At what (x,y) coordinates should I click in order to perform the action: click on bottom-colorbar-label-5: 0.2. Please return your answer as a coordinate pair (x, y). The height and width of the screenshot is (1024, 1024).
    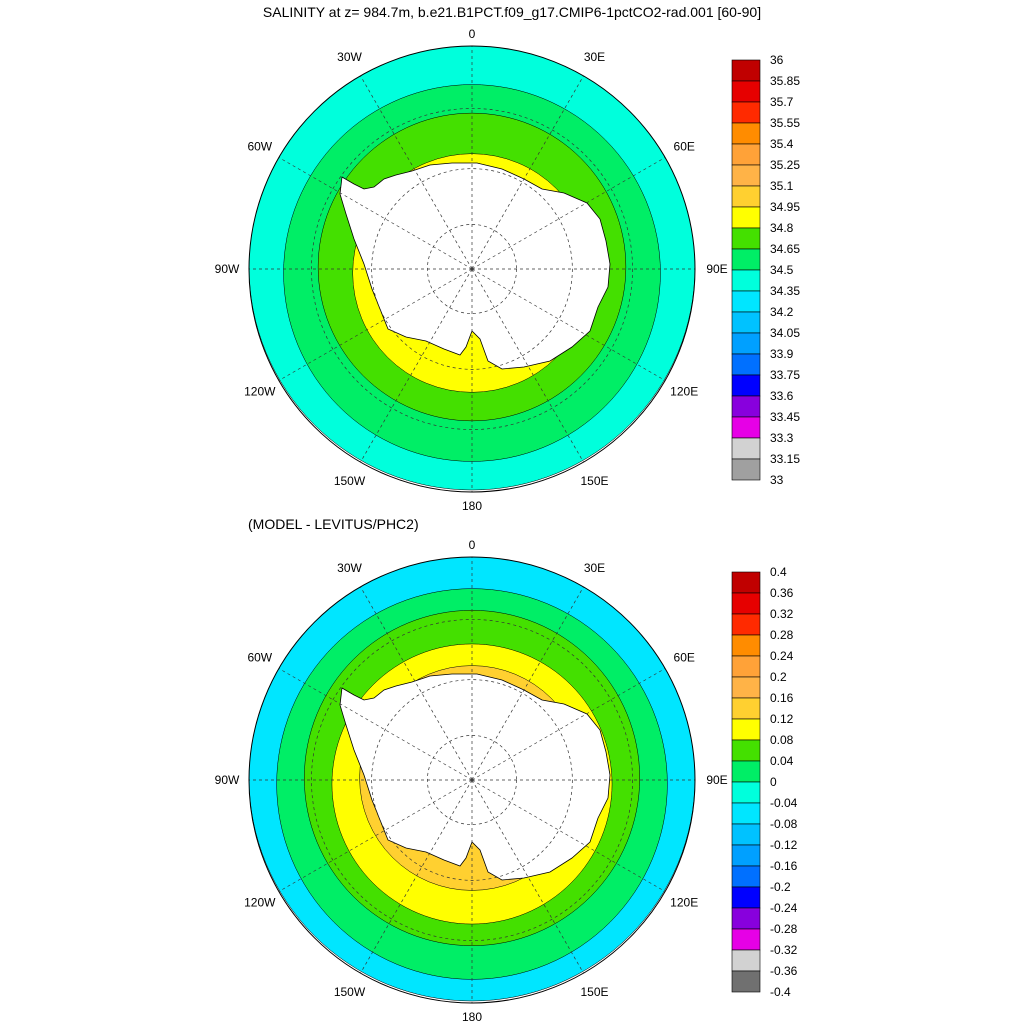
    Looking at the image, I should click on (778, 677).